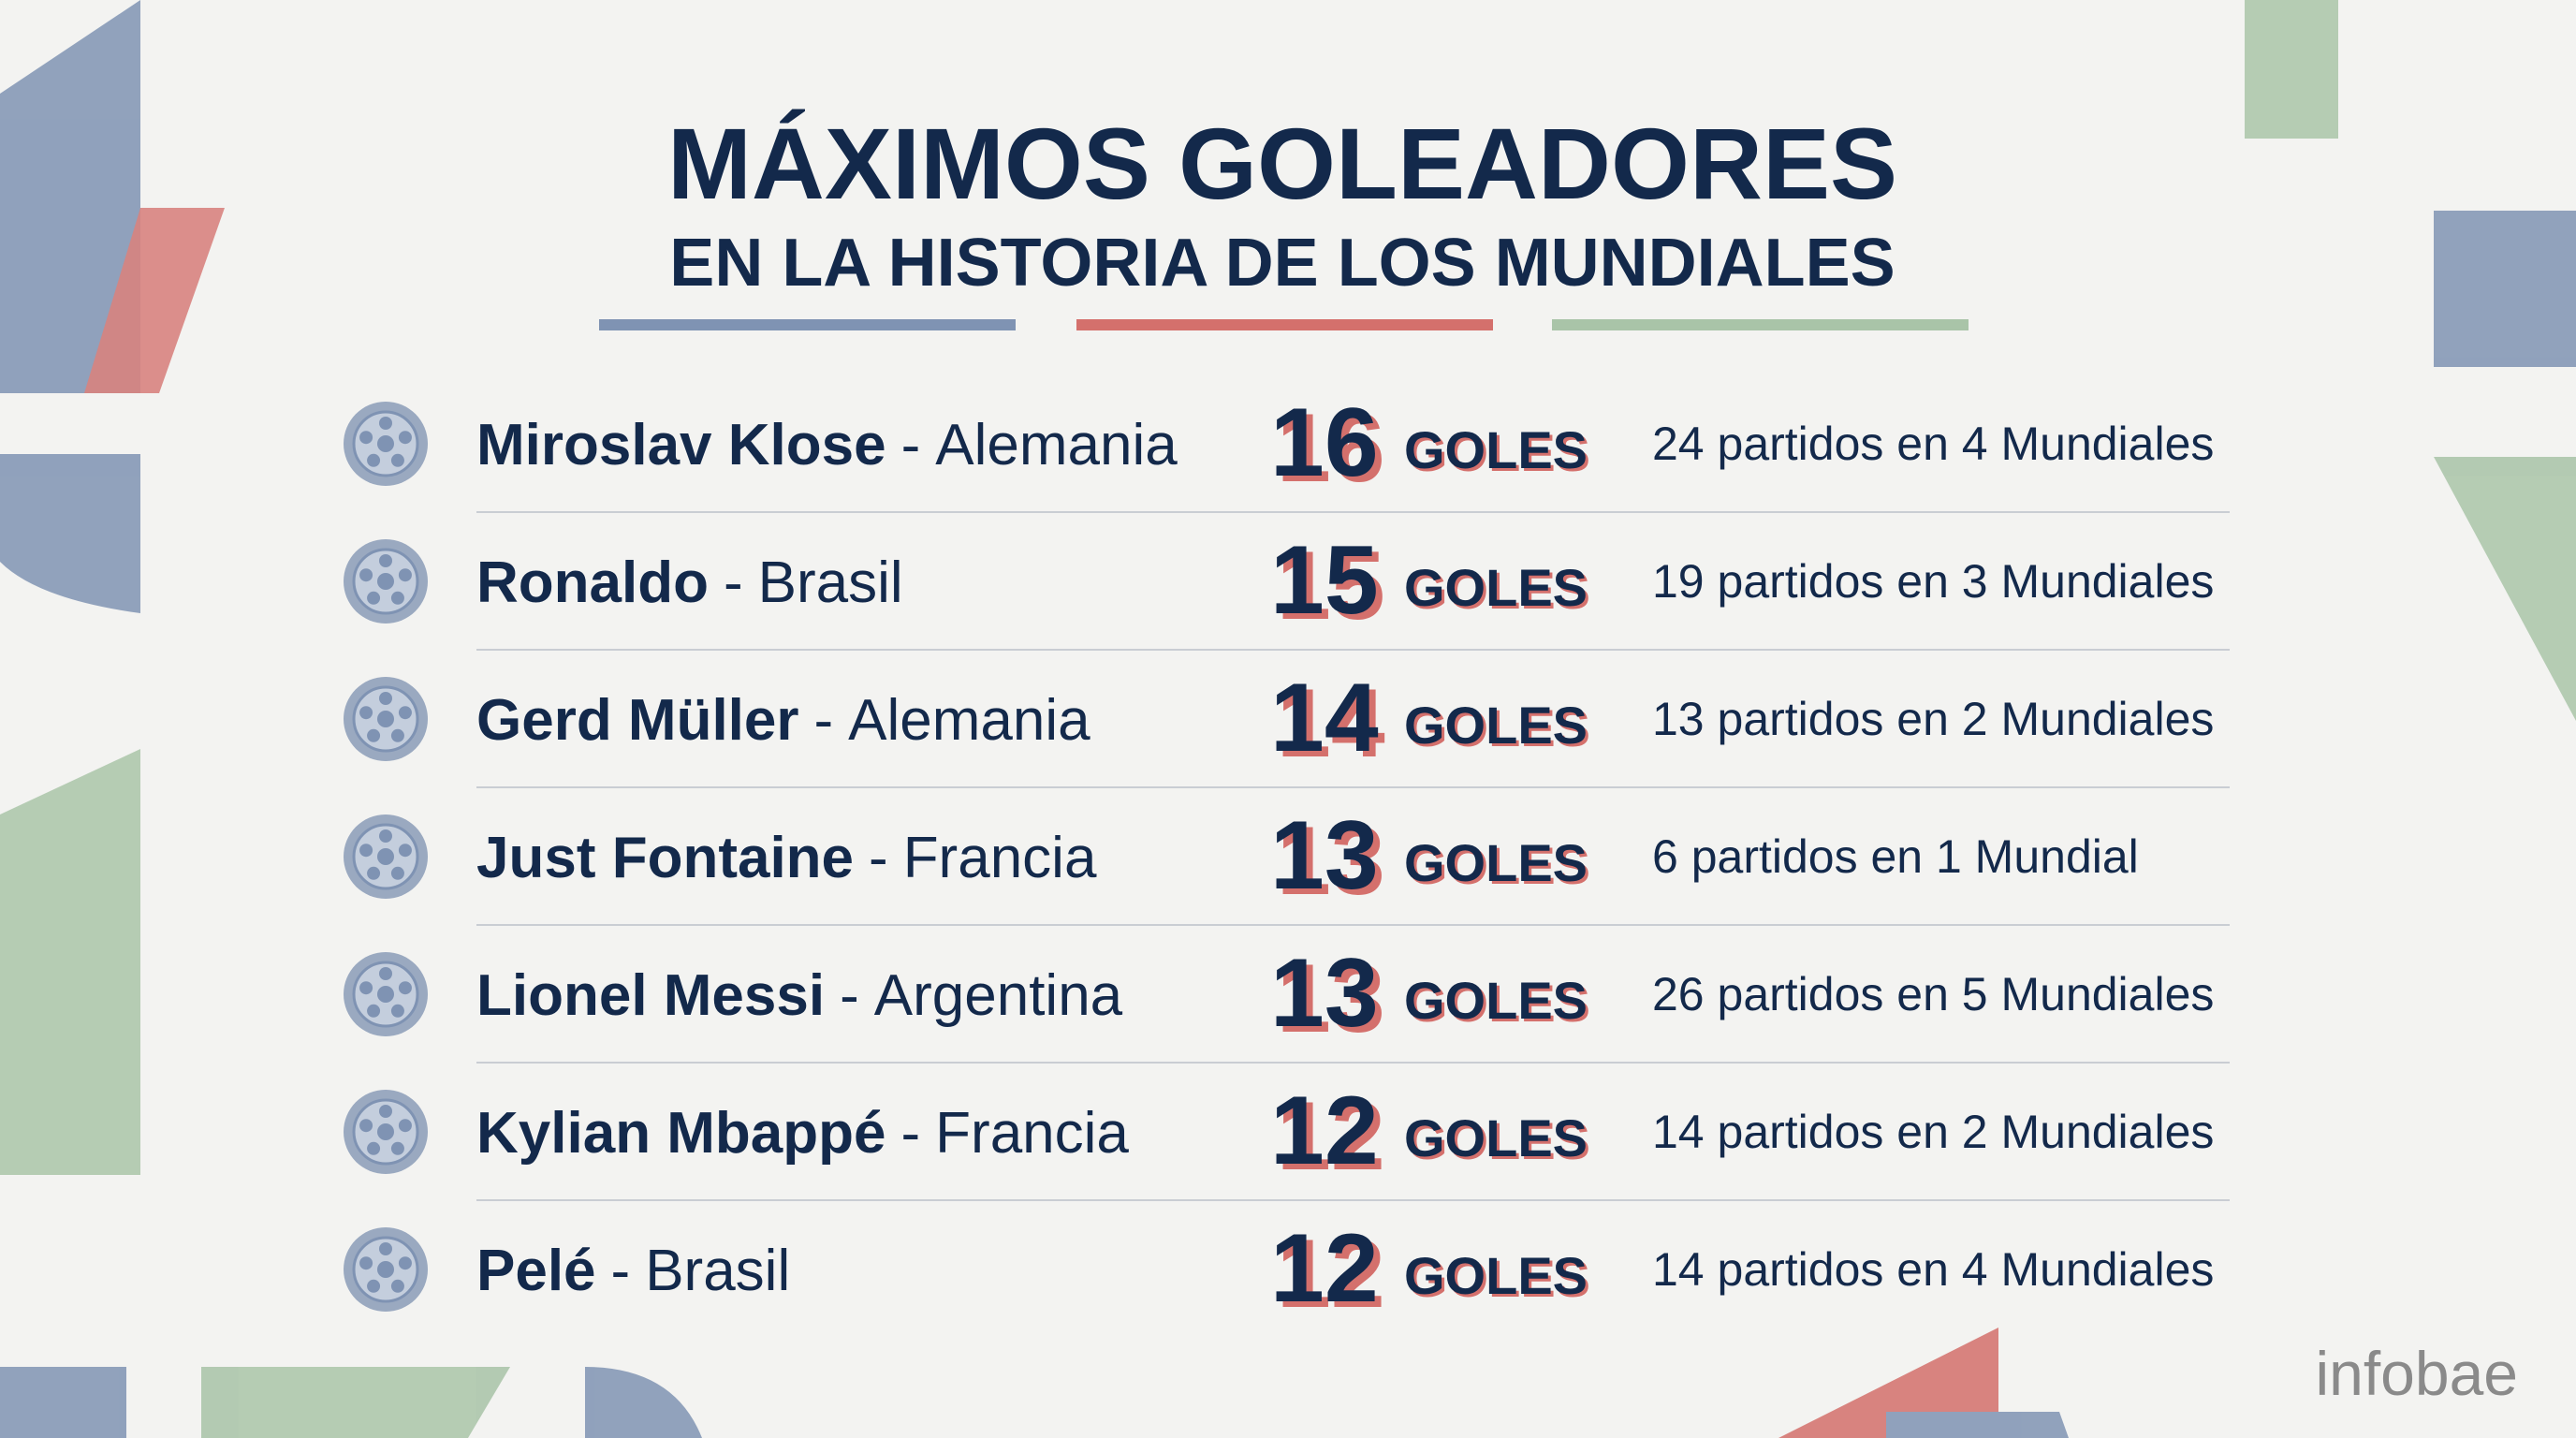 This screenshot has height=1438, width=2576. What do you see at coordinates (827, 445) in the screenshot?
I see `player-line: Miroslav Klose - Alemania` at bounding box center [827, 445].